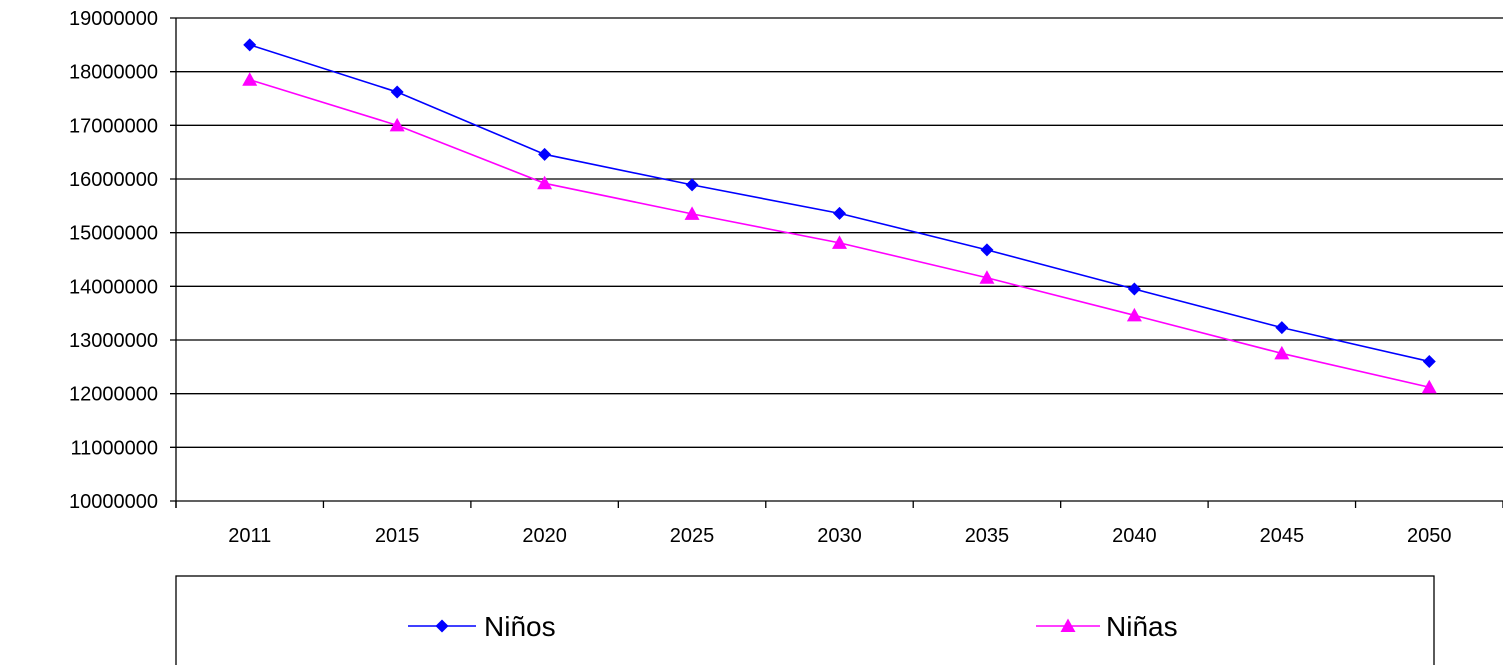 This screenshot has width=1503, height=670. Describe the element at coordinates (692, 536) in the screenshot. I see `x-tick-label: 2025` at that location.